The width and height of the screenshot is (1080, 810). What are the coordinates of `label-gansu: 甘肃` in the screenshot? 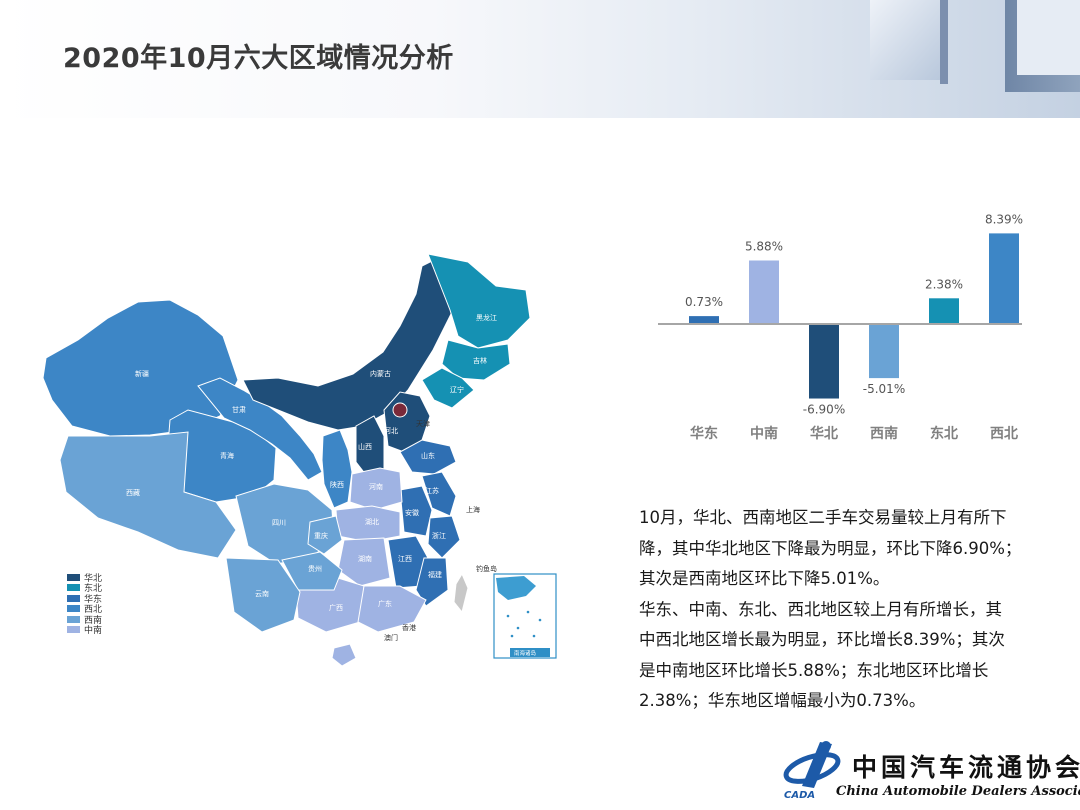 It's located at (239, 409).